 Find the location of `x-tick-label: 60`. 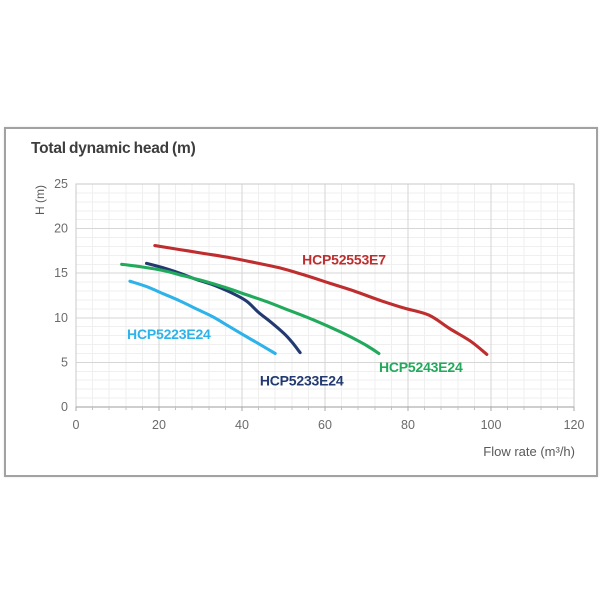

x-tick-label: 60 is located at coordinates (325, 425).